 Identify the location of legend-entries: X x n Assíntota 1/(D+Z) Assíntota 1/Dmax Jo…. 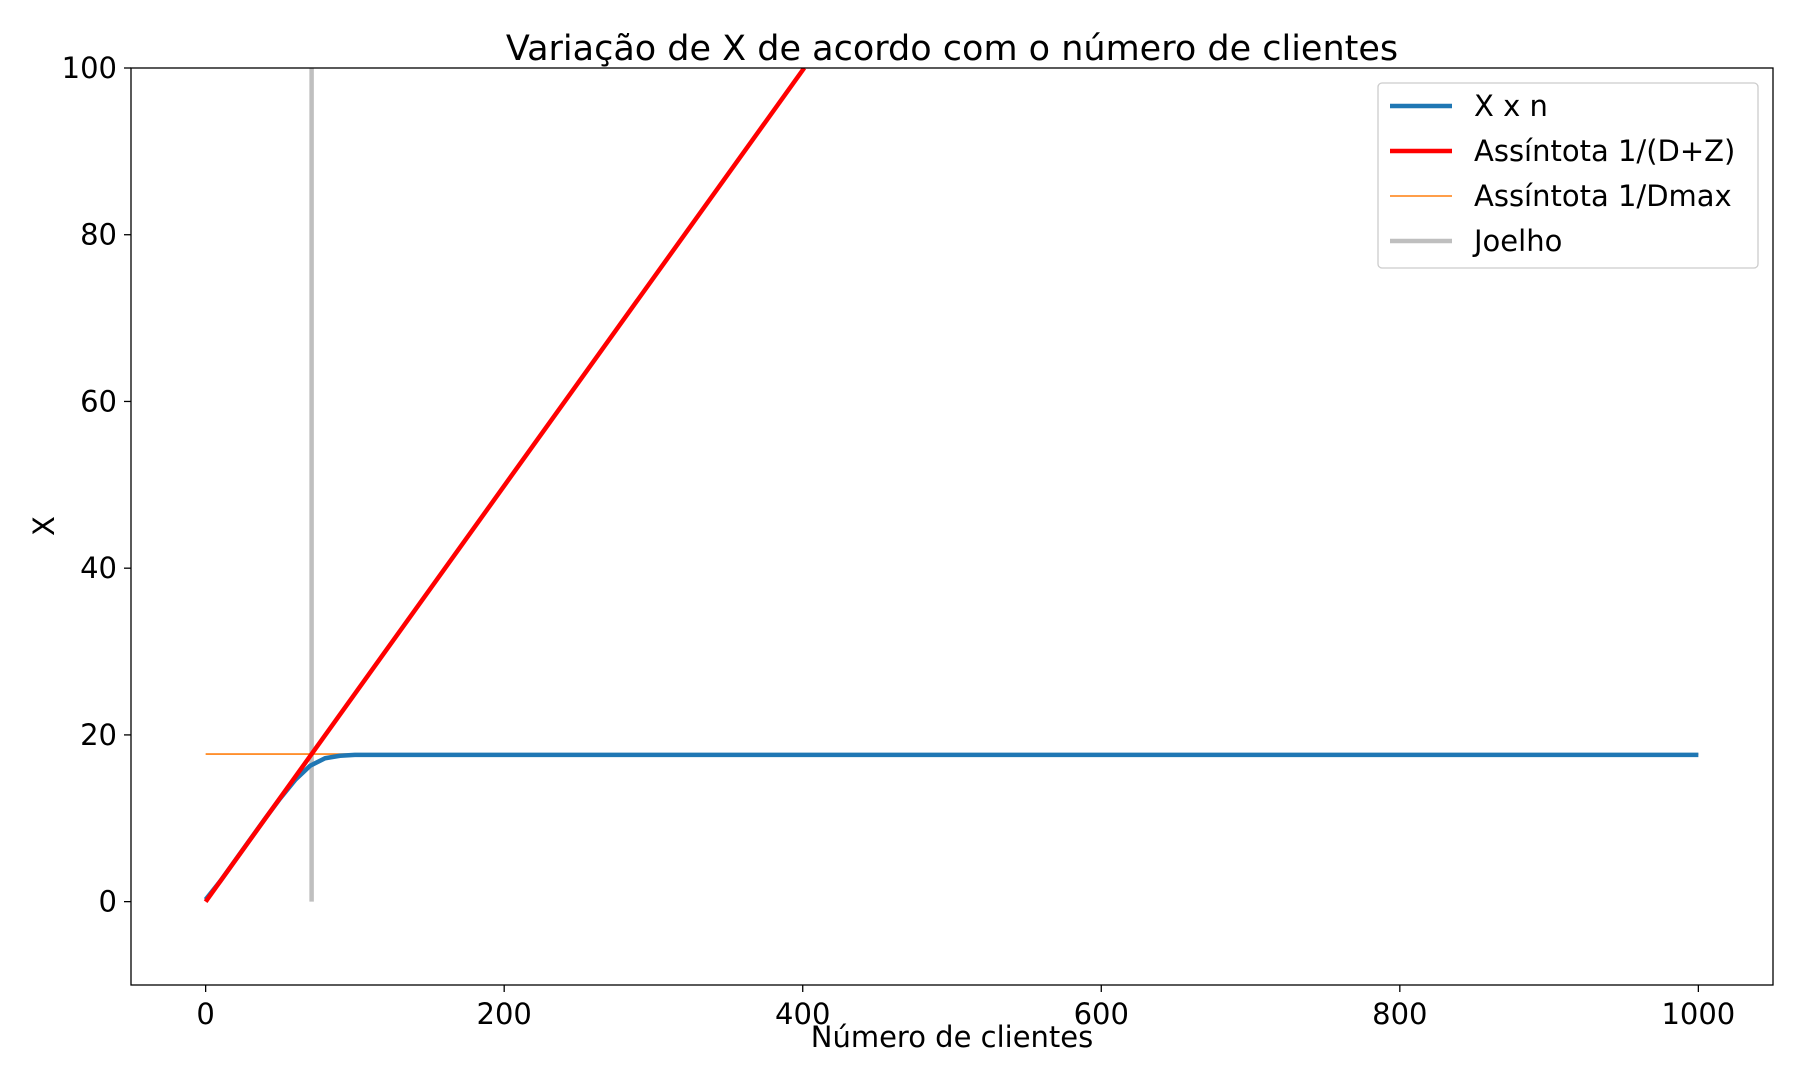
(1562, 173).